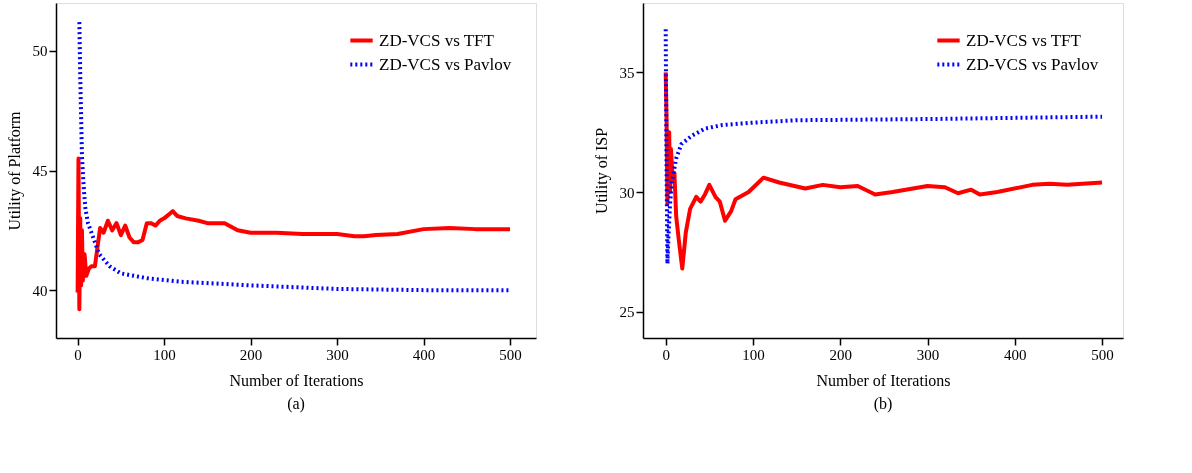  Describe the element at coordinates (883, 404) in the screenshot. I see `text: (b)` at that location.